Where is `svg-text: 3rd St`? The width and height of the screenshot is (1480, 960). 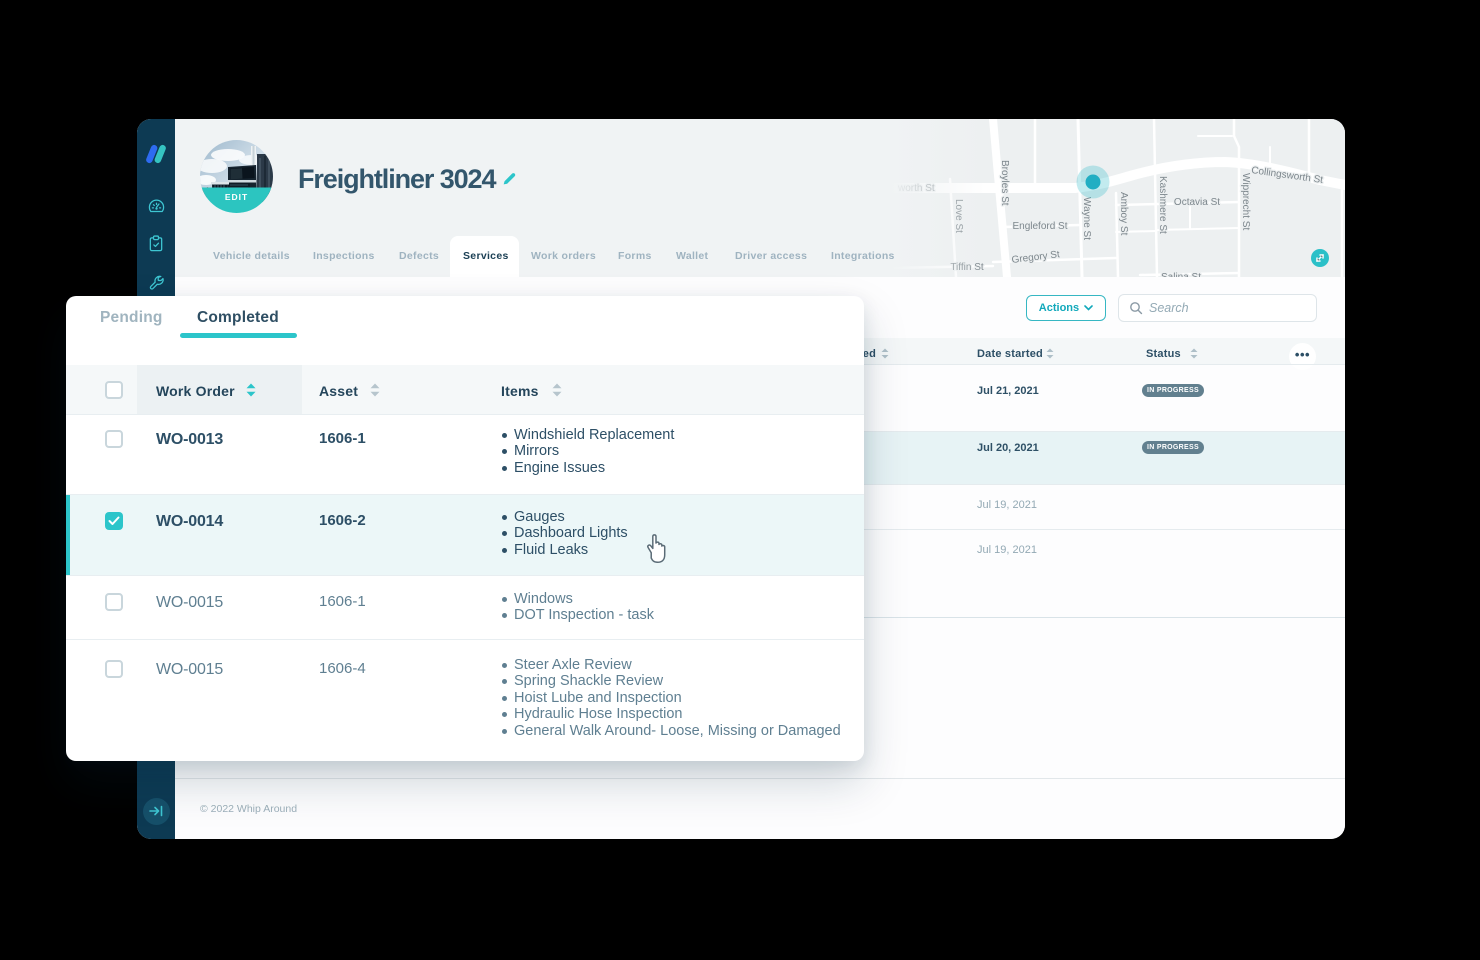
svg-text: 3rd St is located at coordinates (1344, 205).